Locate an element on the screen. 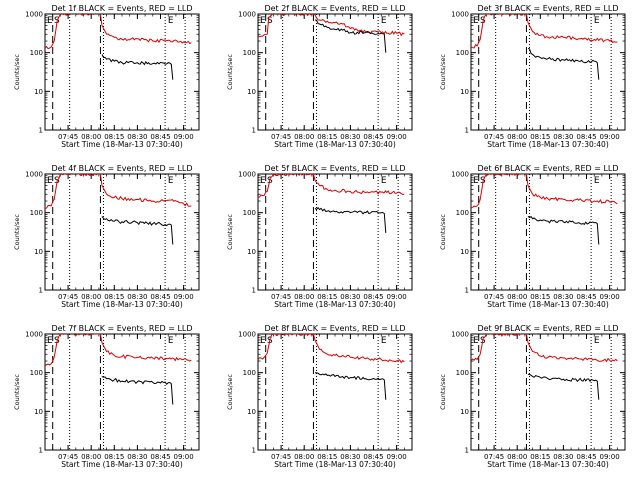 This screenshot has height=480, width=640. chart-title: Det 8f BLACK = Events, RED = LLD is located at coordinates (334, 328).